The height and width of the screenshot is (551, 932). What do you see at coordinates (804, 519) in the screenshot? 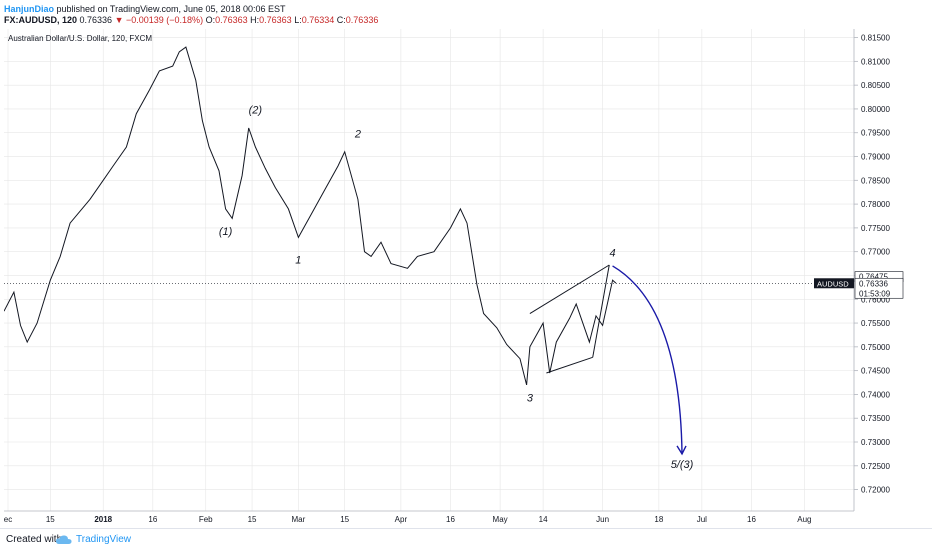
I see `x-tick-label: Aug` at bounding box center [804, 519].